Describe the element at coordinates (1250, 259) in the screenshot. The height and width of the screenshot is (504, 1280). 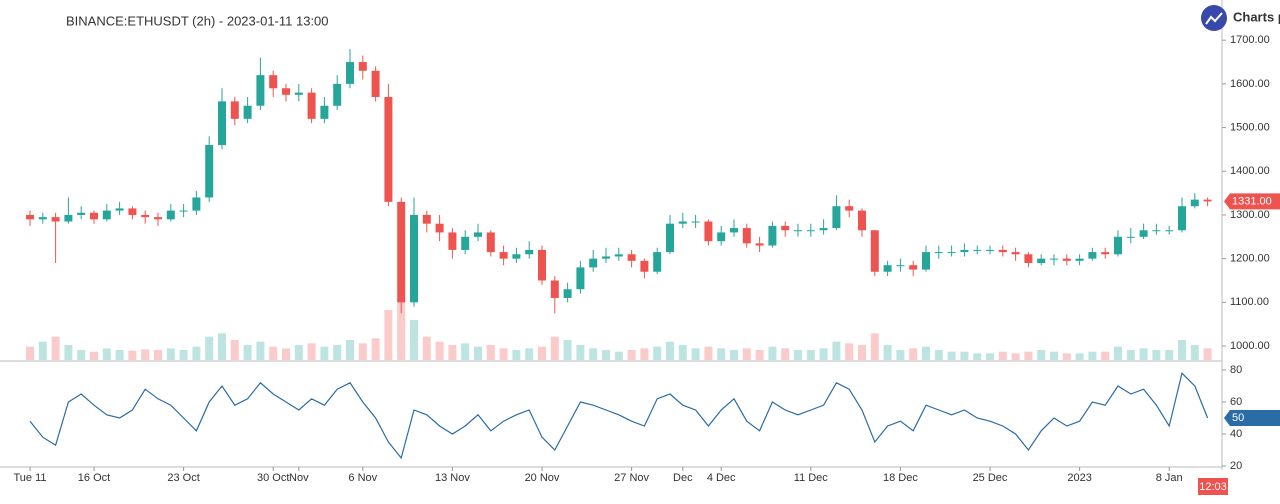
I see `y-tick-label: 1200.00` at that location.